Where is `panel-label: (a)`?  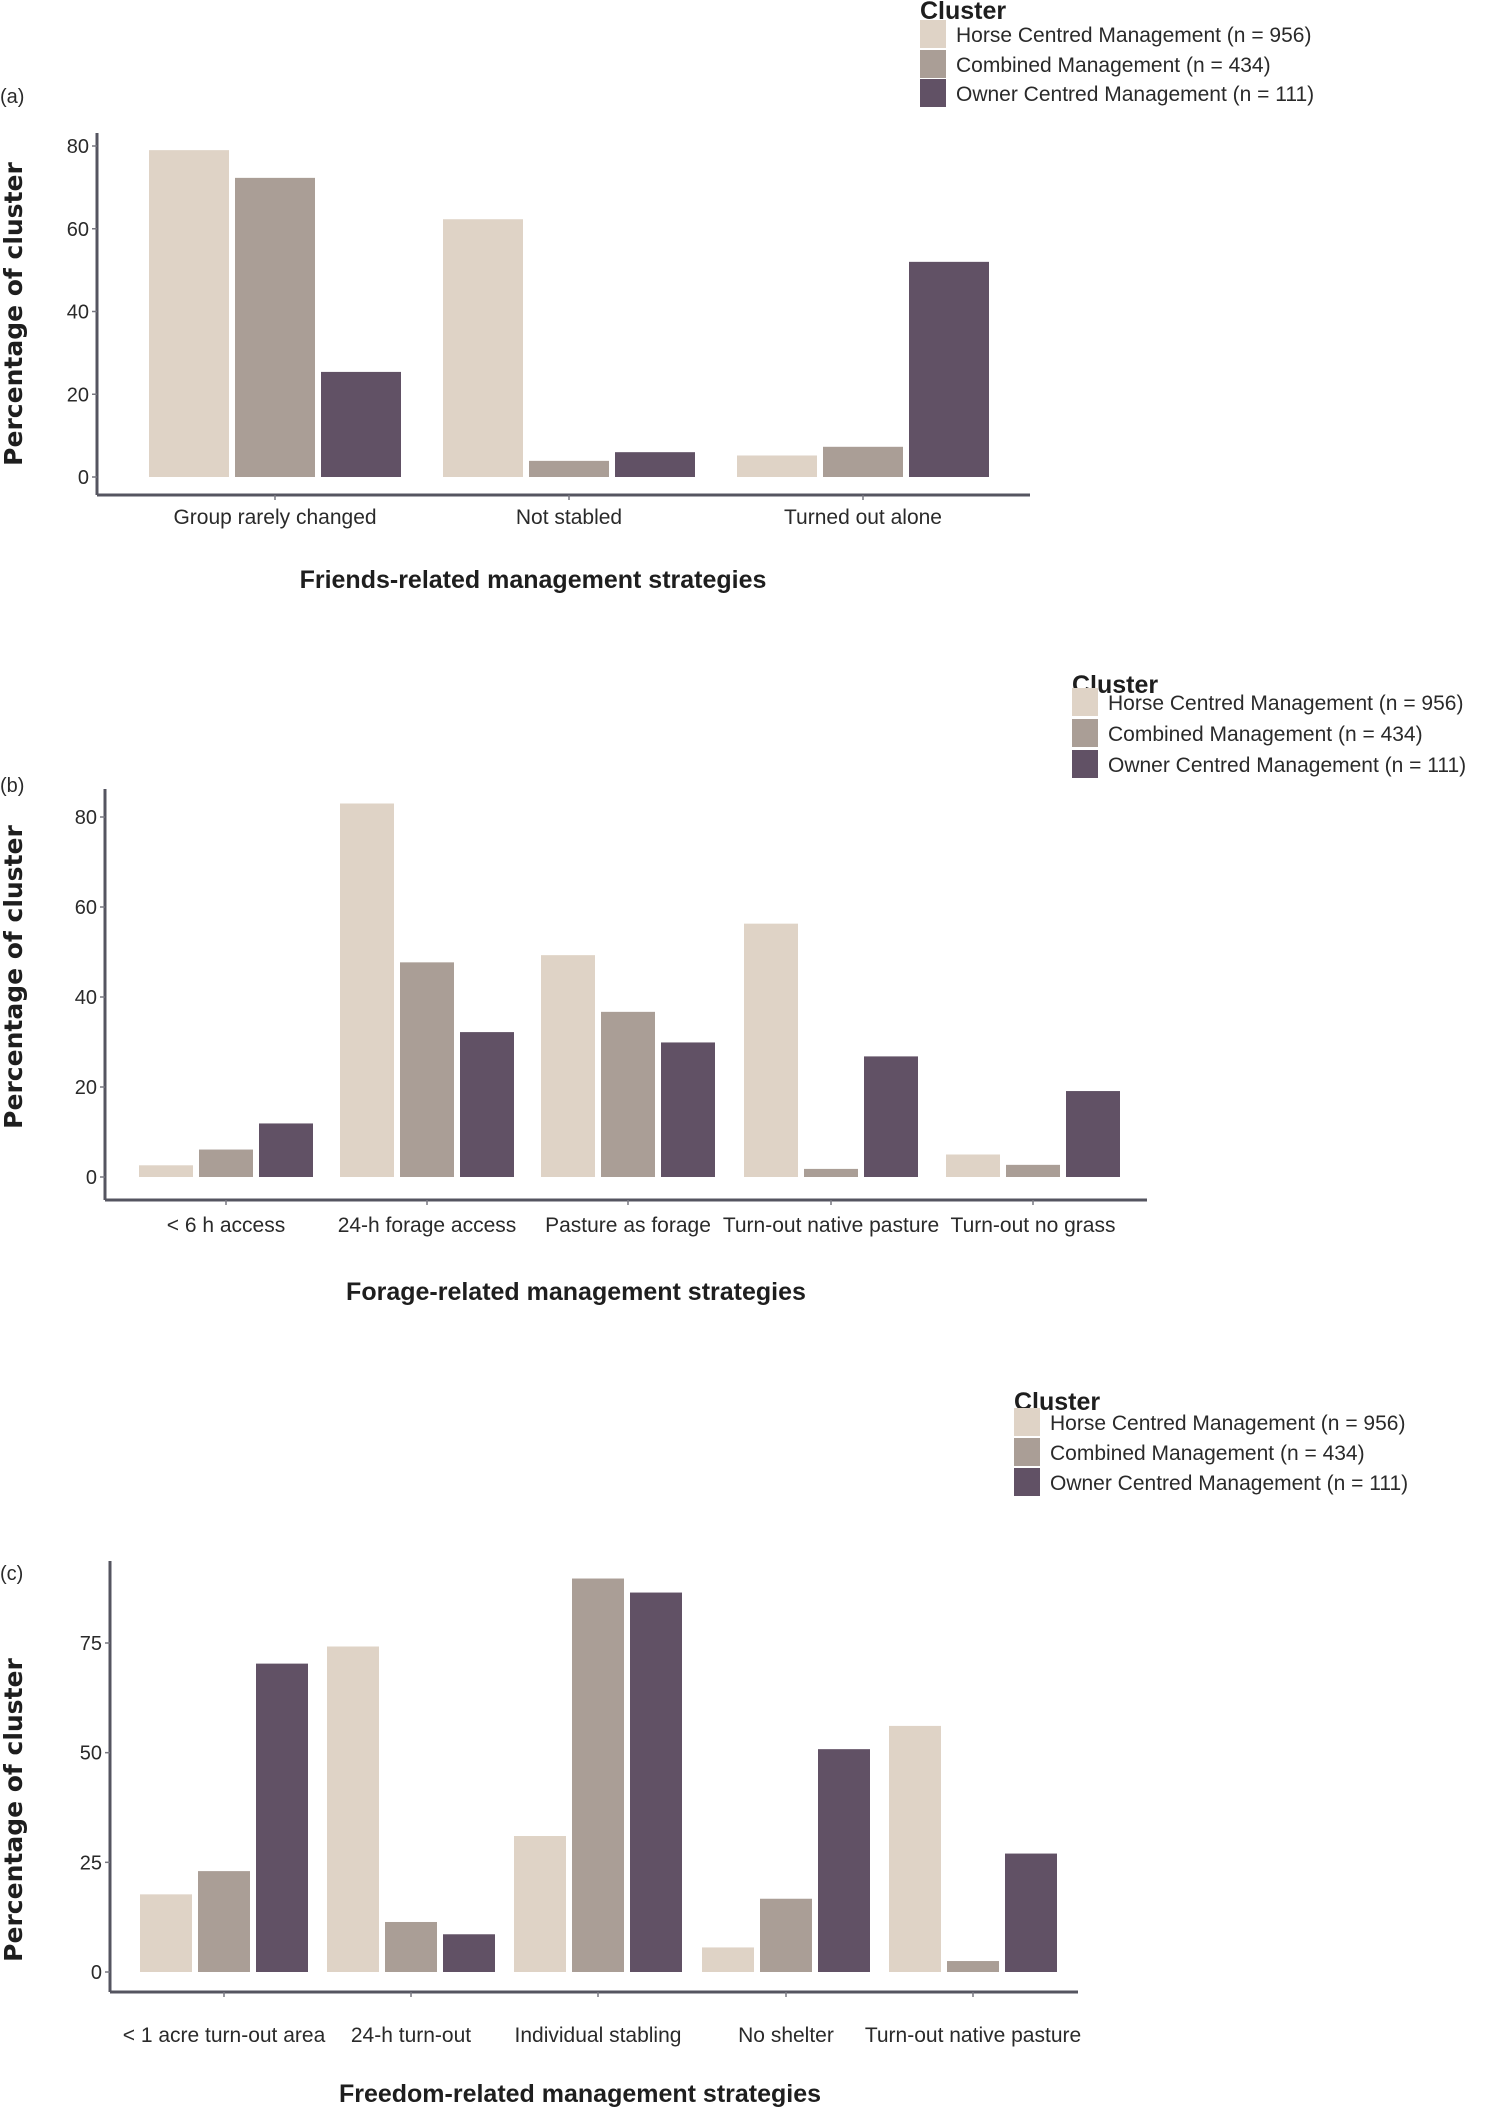
panel-label: (a) is located at coordinates (12, 97).